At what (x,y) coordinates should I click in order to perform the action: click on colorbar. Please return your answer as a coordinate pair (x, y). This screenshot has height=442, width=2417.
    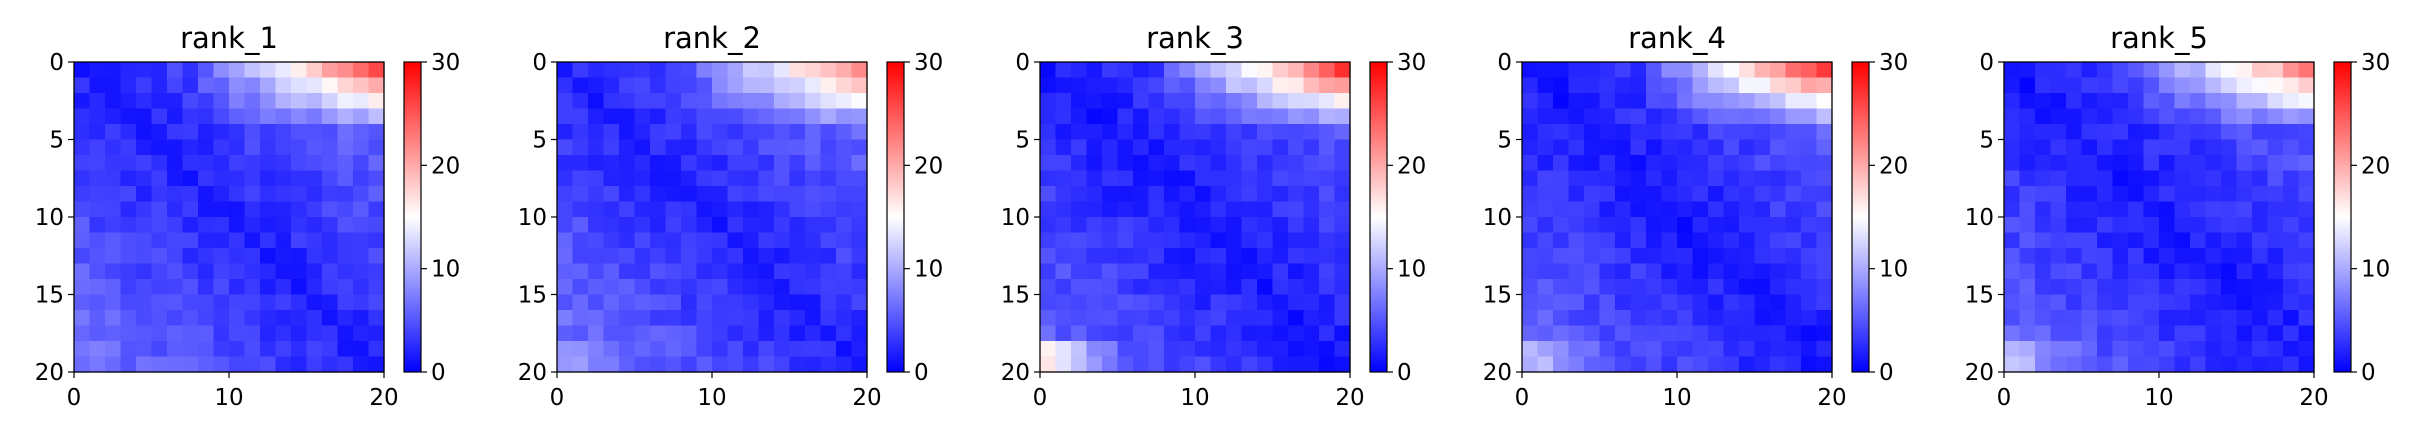
    Looking at the image, I should click on (1378, 217).